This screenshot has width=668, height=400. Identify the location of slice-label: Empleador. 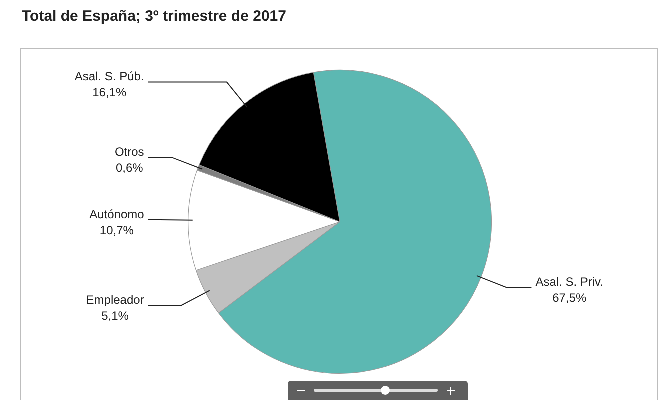
(115, 300).